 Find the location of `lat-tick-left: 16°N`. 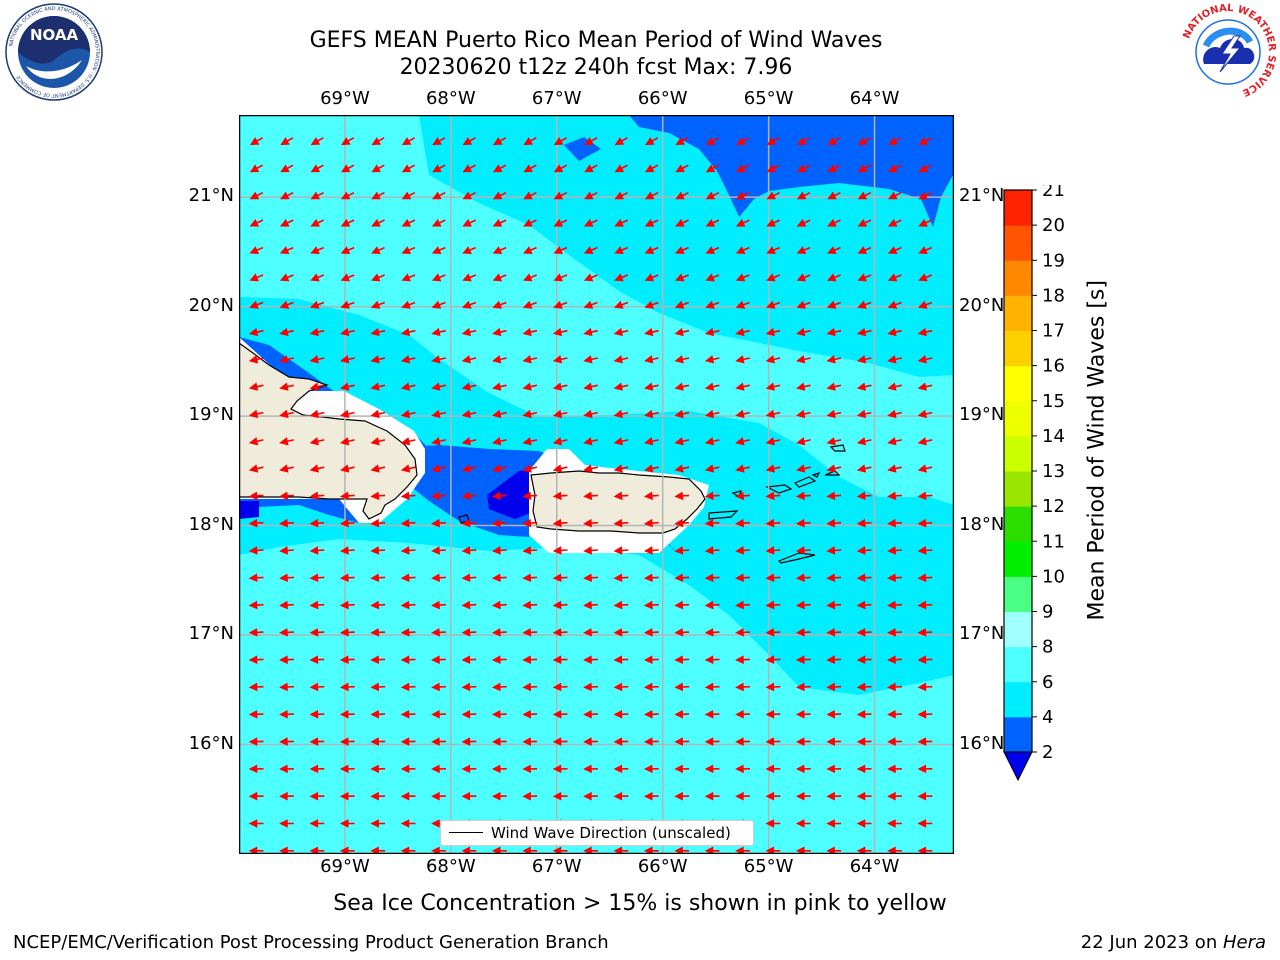

lat-tick-left: 16°N is located at coordinates (211, 743).